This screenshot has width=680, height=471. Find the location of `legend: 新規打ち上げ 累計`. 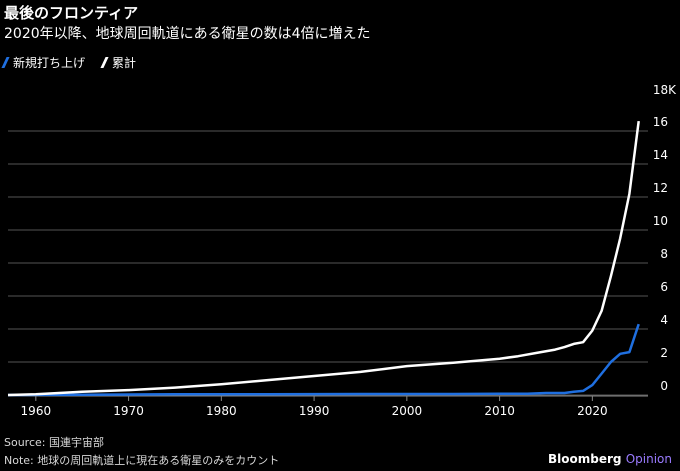

legend: 新規打ち上げ 累計 is located at coordinates (69, 62).